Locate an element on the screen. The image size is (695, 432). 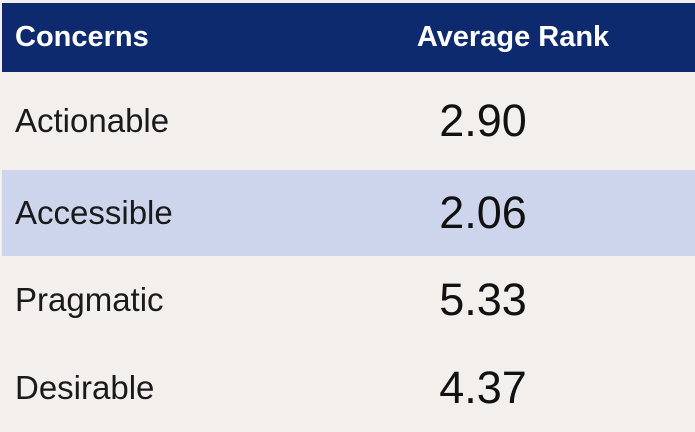
average-rank-cell: 4.37 is located at coordinates (483, 387).